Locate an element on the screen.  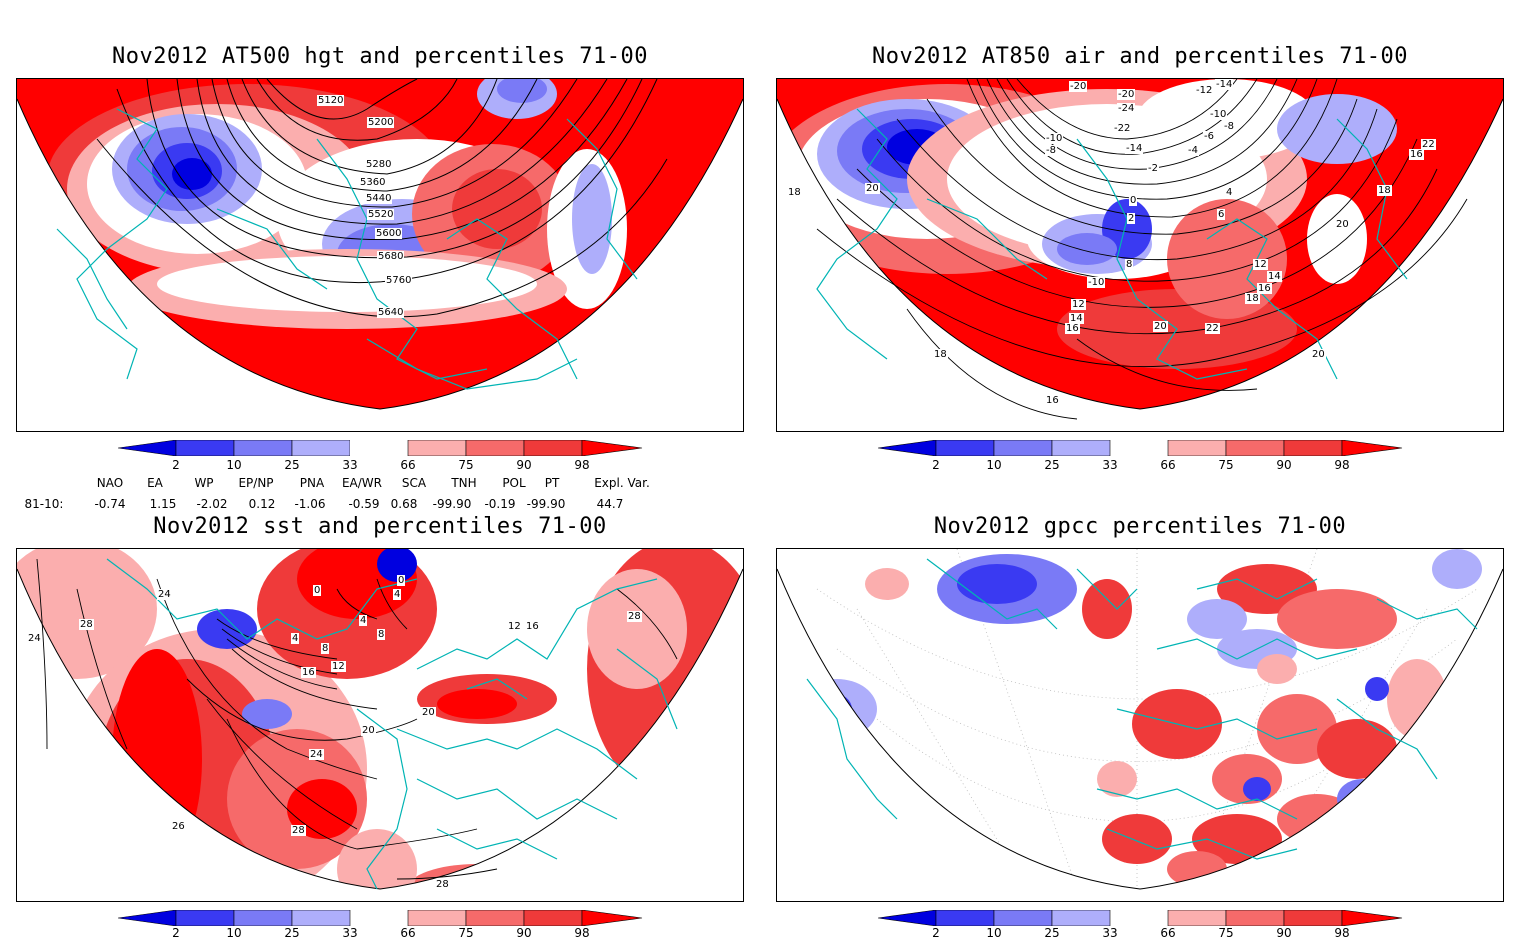
index-header: EP/NP is located at coordinates (256, 483).